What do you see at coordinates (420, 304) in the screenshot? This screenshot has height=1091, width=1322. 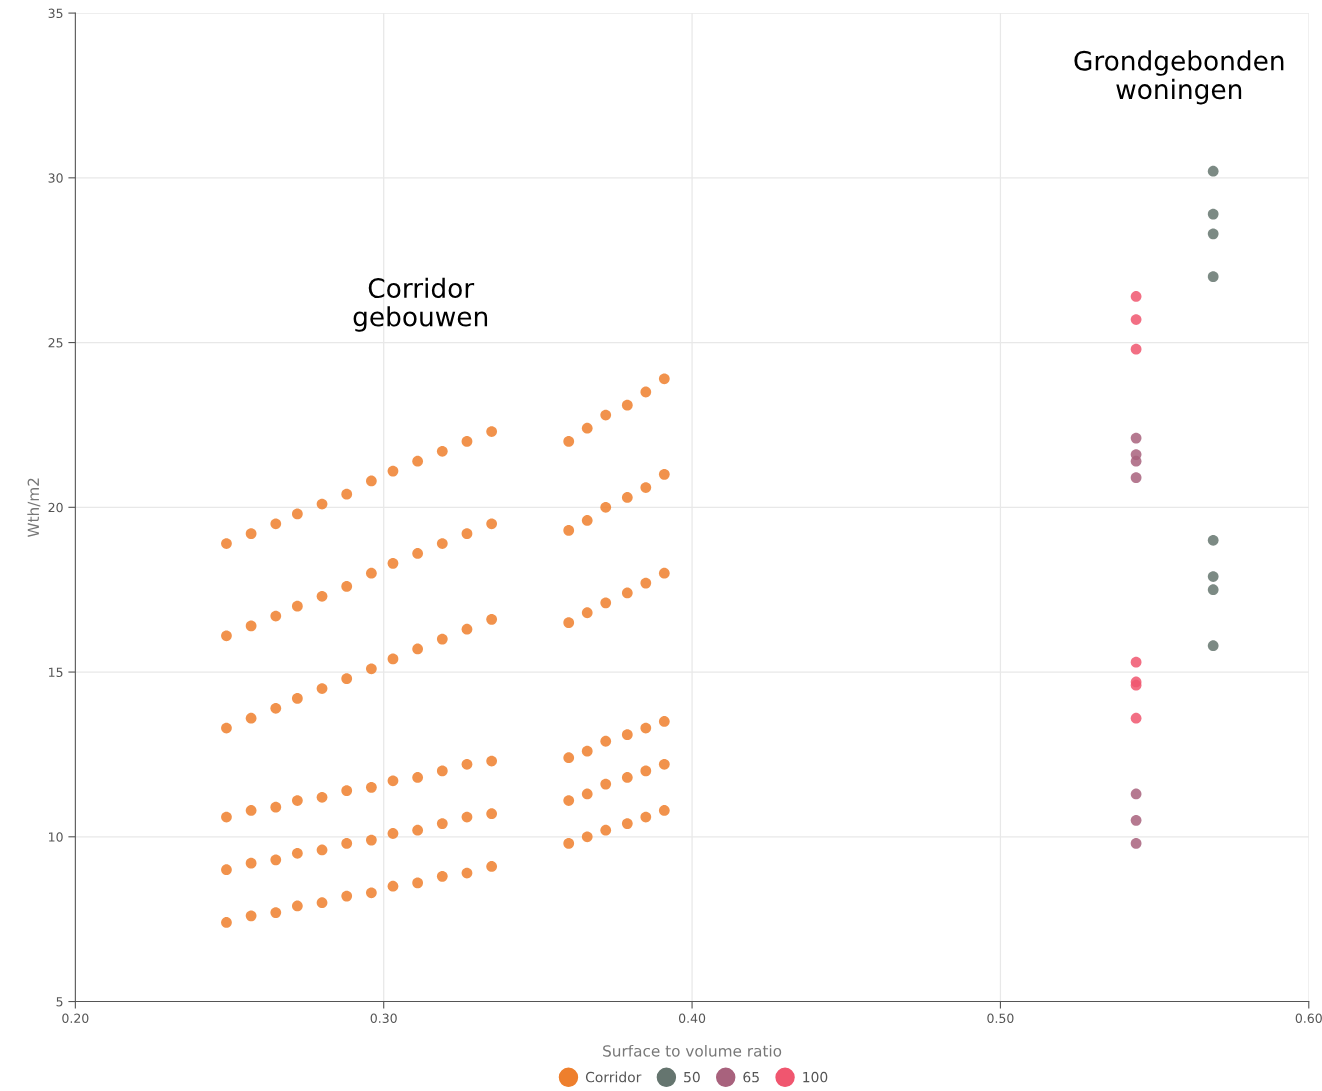 I see `annotation: Corridor gebouwen` at bounding box center [420, 304].